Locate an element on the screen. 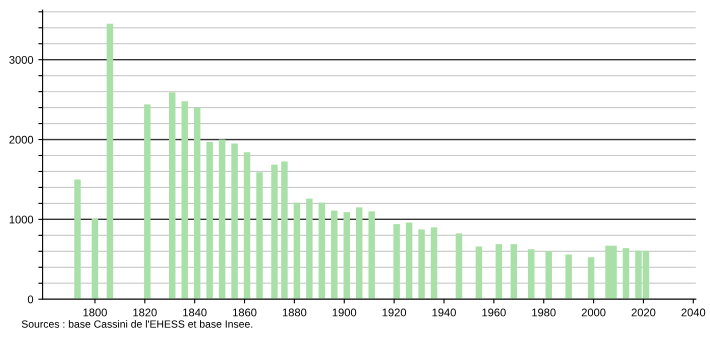  y-tick-label: 1000 is located at coordinates (22, 220).